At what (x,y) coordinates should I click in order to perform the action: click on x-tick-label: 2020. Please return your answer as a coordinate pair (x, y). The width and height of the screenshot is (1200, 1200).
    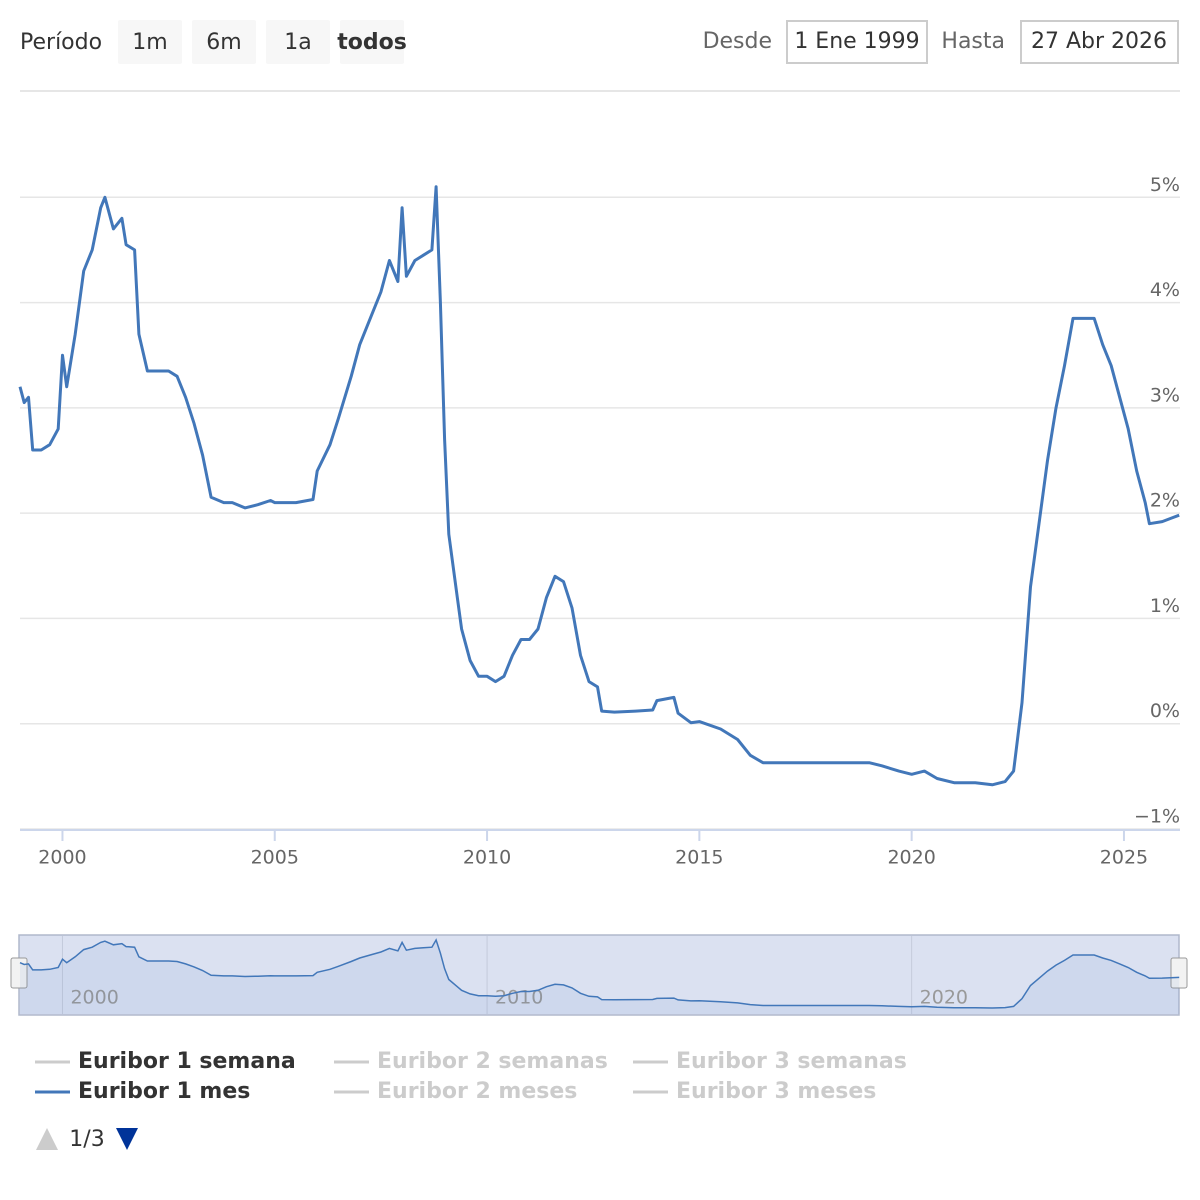
    Looking at the image, I should click on (911, 858).